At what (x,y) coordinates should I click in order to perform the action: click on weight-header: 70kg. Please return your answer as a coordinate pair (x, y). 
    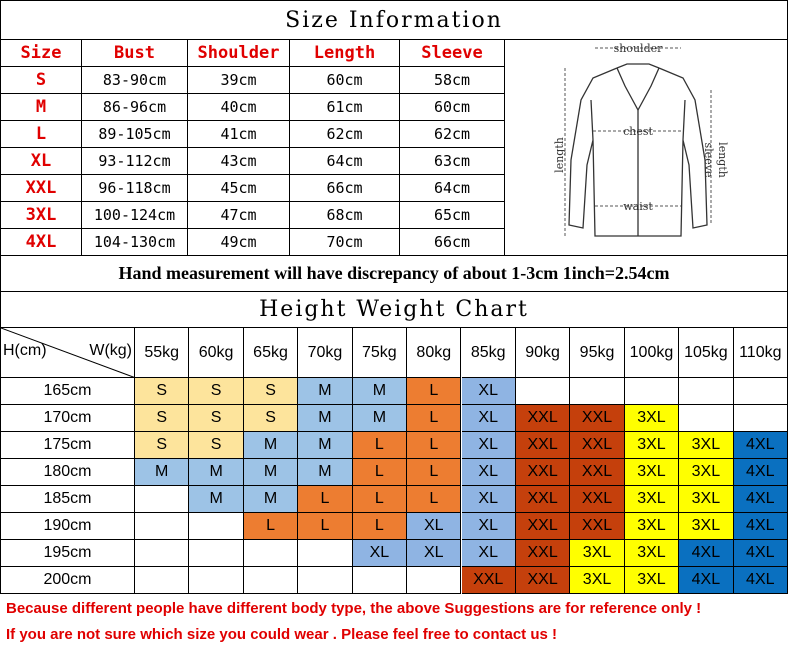
    Looking at the image, I should click on (325, 353).